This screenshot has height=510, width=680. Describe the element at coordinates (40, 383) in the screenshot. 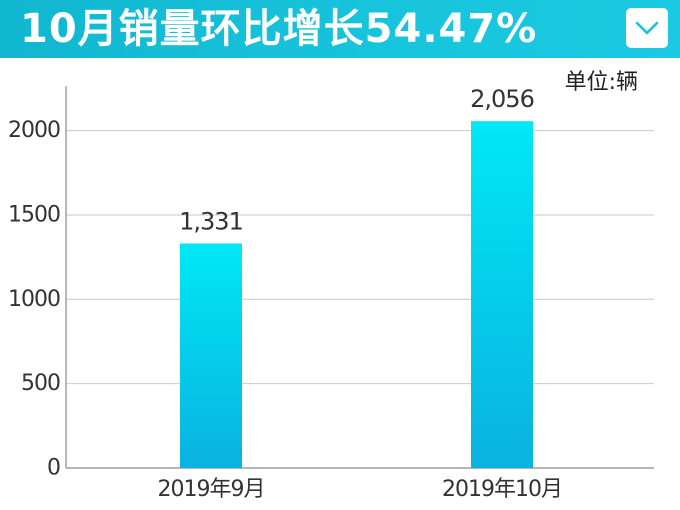

I see `y-tick-label: 500` at that location.